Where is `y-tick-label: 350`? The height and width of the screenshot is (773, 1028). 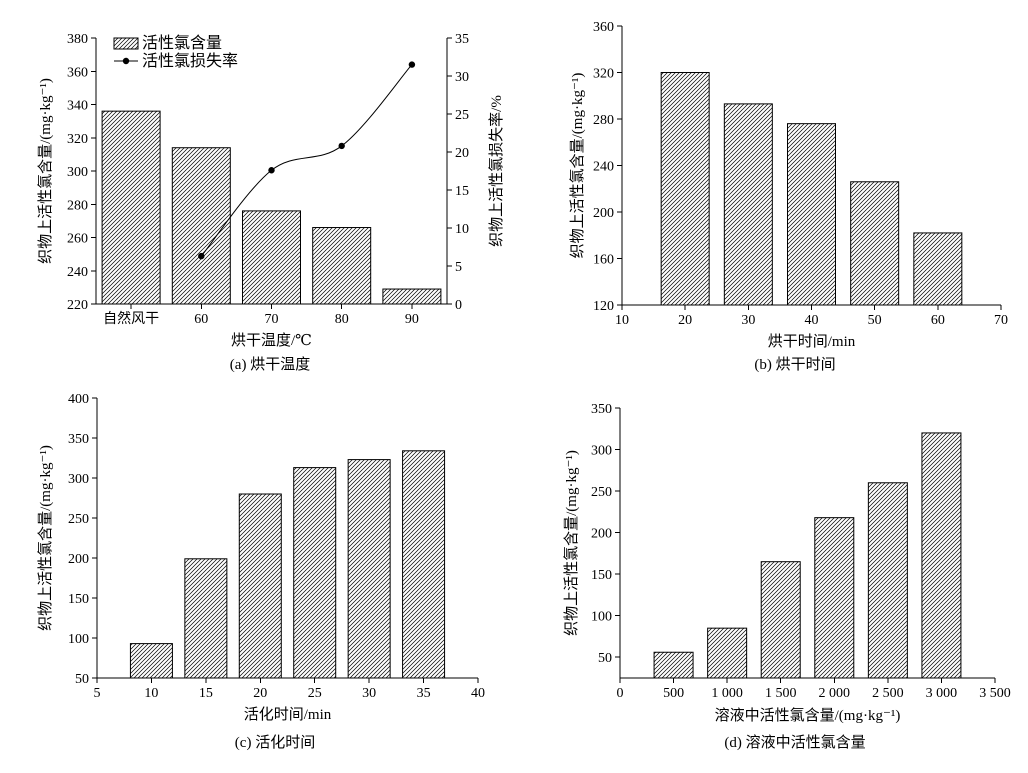 y-tick-label: 350 is located at coordinates (78, 439).